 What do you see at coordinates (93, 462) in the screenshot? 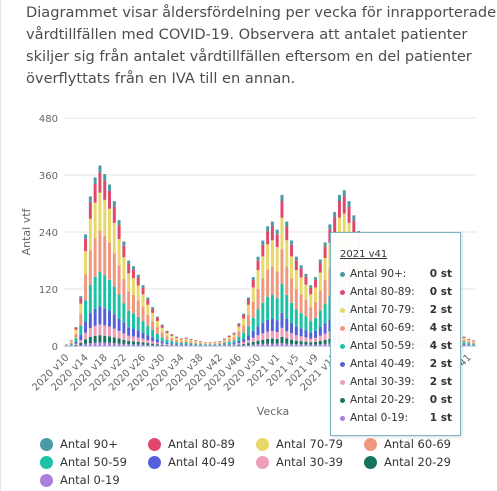
I see `legend-label: Antal 50-59` at bounding box center [93, 462].